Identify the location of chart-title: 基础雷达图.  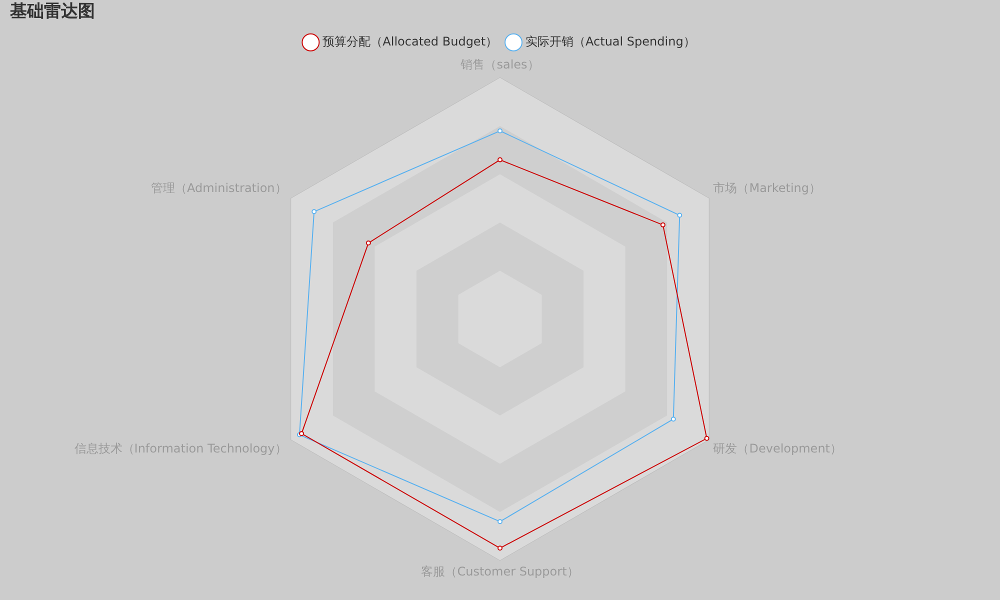
(52, 12).